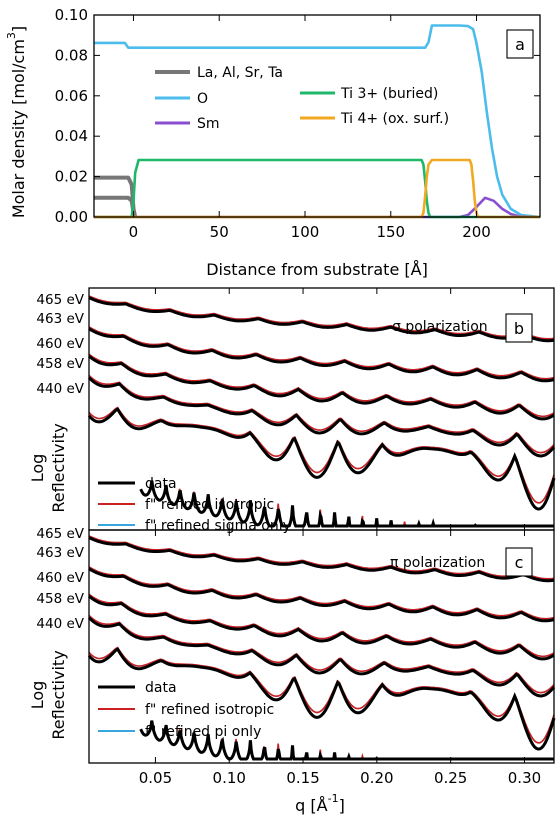 This screenshot has width=557, height=821. Describe the element at coordinates (161, 688) in the screenshot. I see `panel-c-legend-label-data: data` at that location.